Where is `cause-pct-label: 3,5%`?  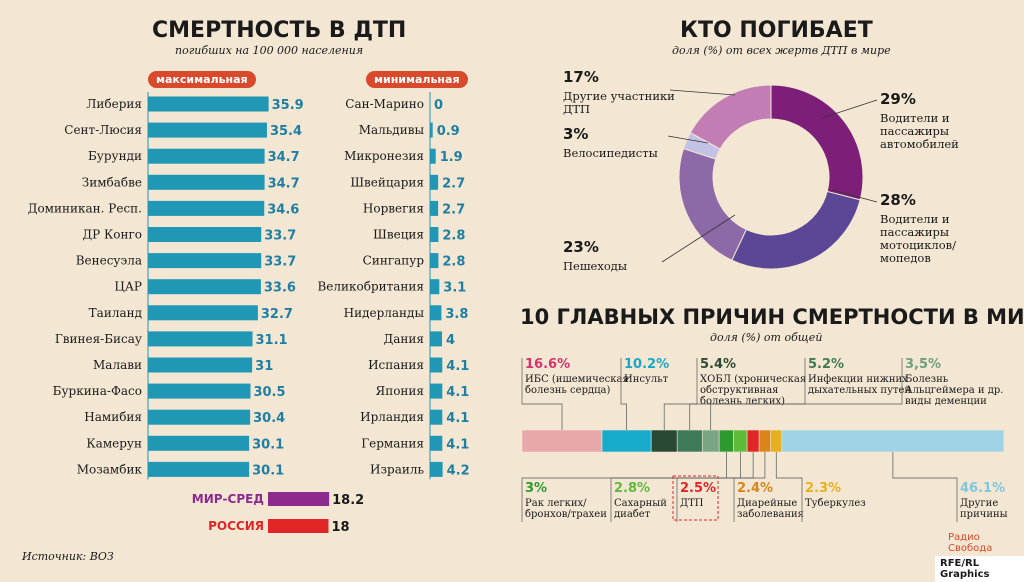 cause-pct-label: 3,5% is located at coordinates (923, 364).